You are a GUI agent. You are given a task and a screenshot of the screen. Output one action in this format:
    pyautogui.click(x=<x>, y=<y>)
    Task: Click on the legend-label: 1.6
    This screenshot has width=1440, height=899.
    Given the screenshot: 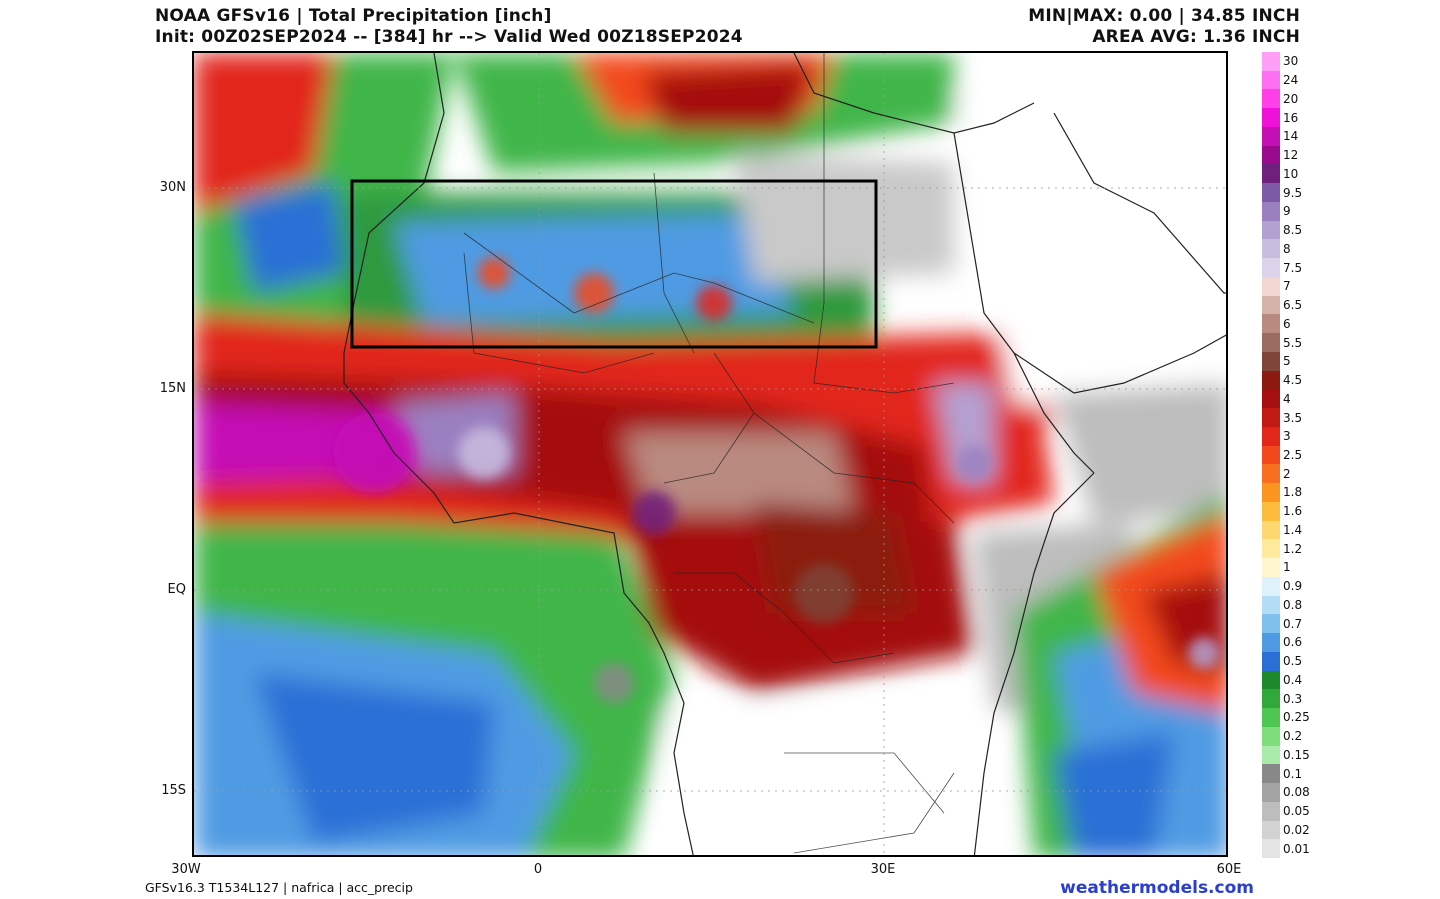 What is the action you would take?
    pyautogui.click(x=1293, y=511)
    